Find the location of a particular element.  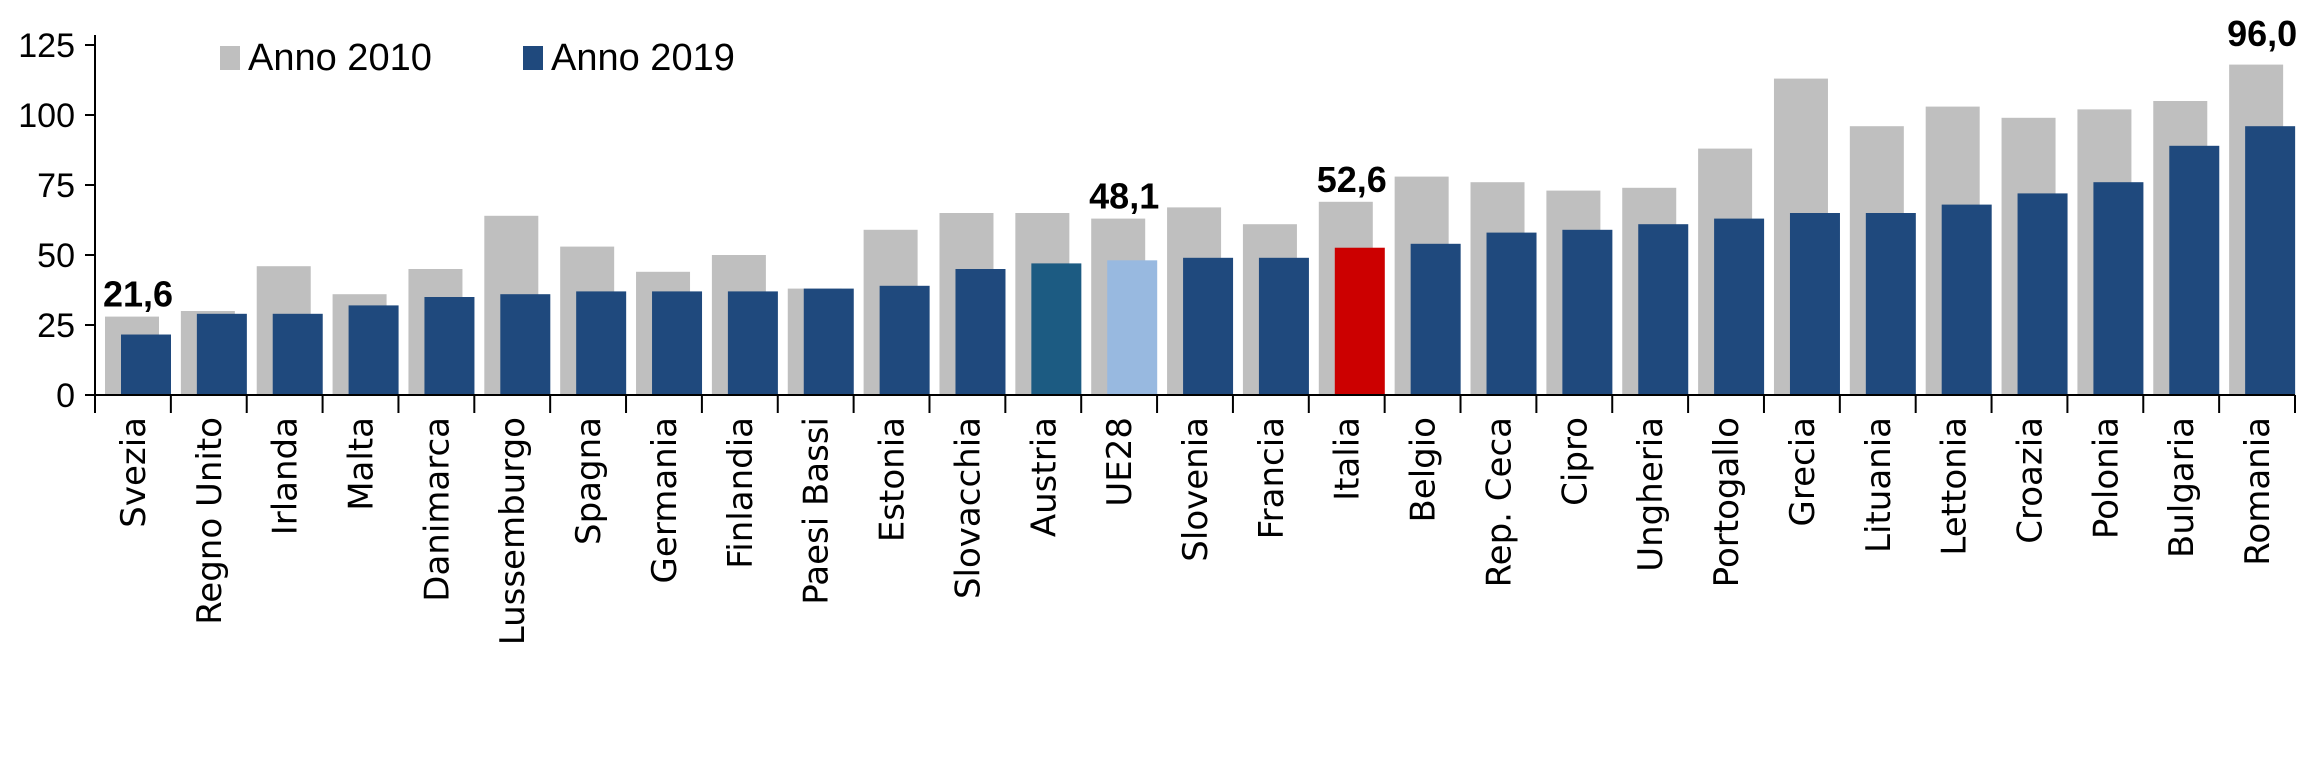

x-category-label: Rep. Ceca is located at coordinates (1499, 502).